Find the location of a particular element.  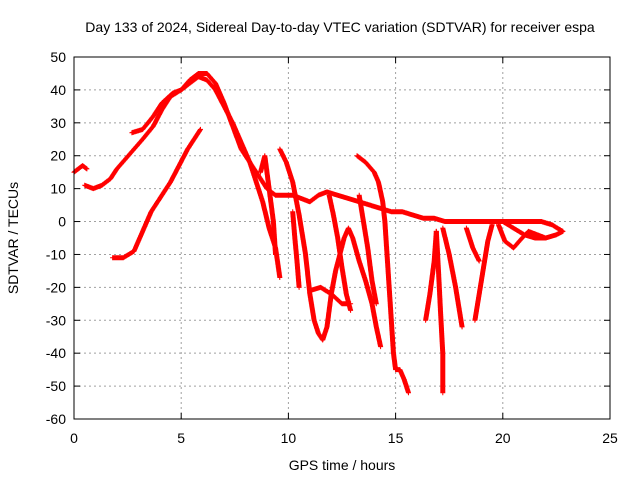

x-tick-label: 5 is located at coordinates (181, 438).